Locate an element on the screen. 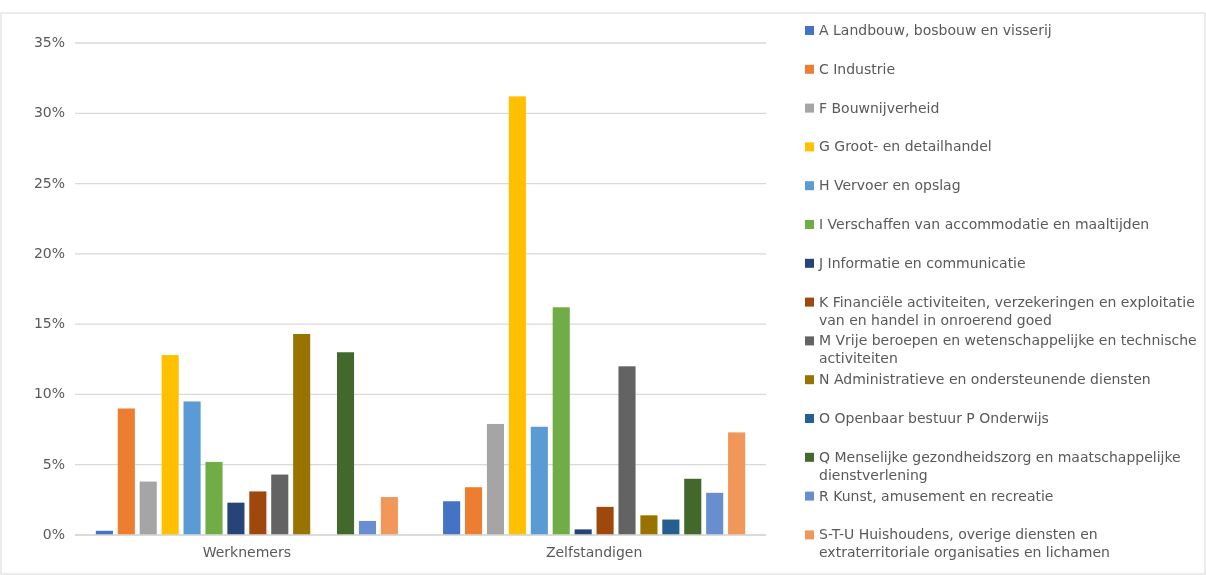  y-tick-label: 30% is located at coordinates (49, 112).